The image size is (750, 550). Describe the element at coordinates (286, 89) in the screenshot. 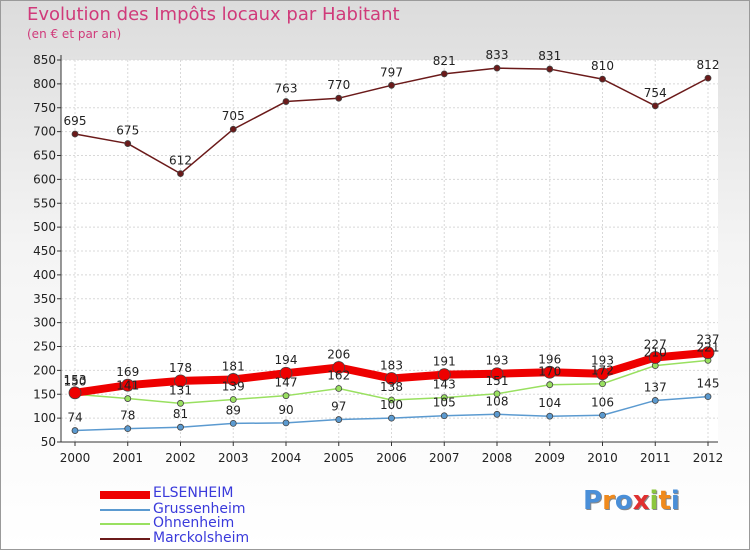

I see `data-label: 763` at that location.